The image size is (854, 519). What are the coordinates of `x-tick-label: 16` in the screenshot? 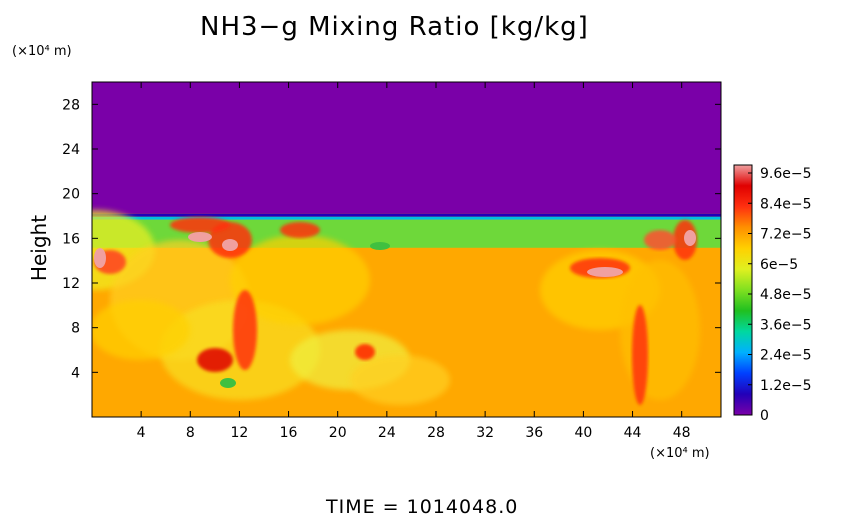 It's located at (289, 433).